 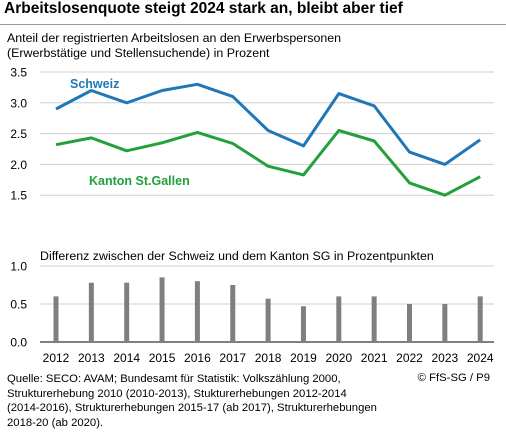 I want to click on y-tick-label: 2.5, so click(x=18, y=134).